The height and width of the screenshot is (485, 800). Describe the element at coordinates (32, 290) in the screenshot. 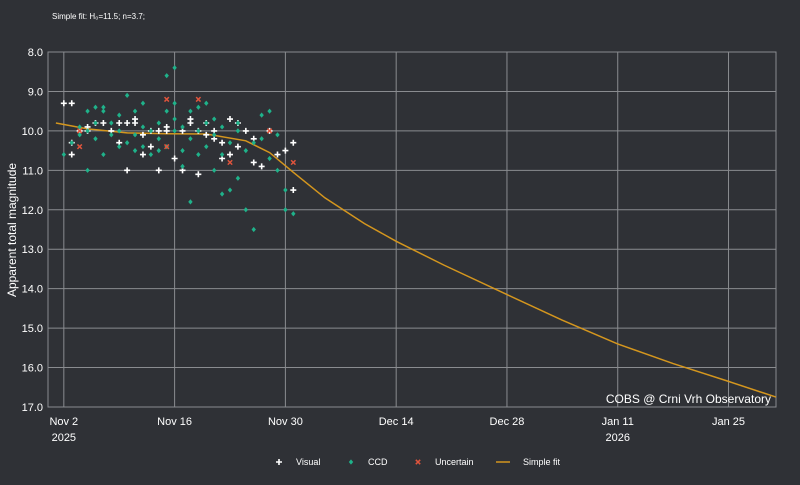

I see `y-tick-label: 14.0` at that location.